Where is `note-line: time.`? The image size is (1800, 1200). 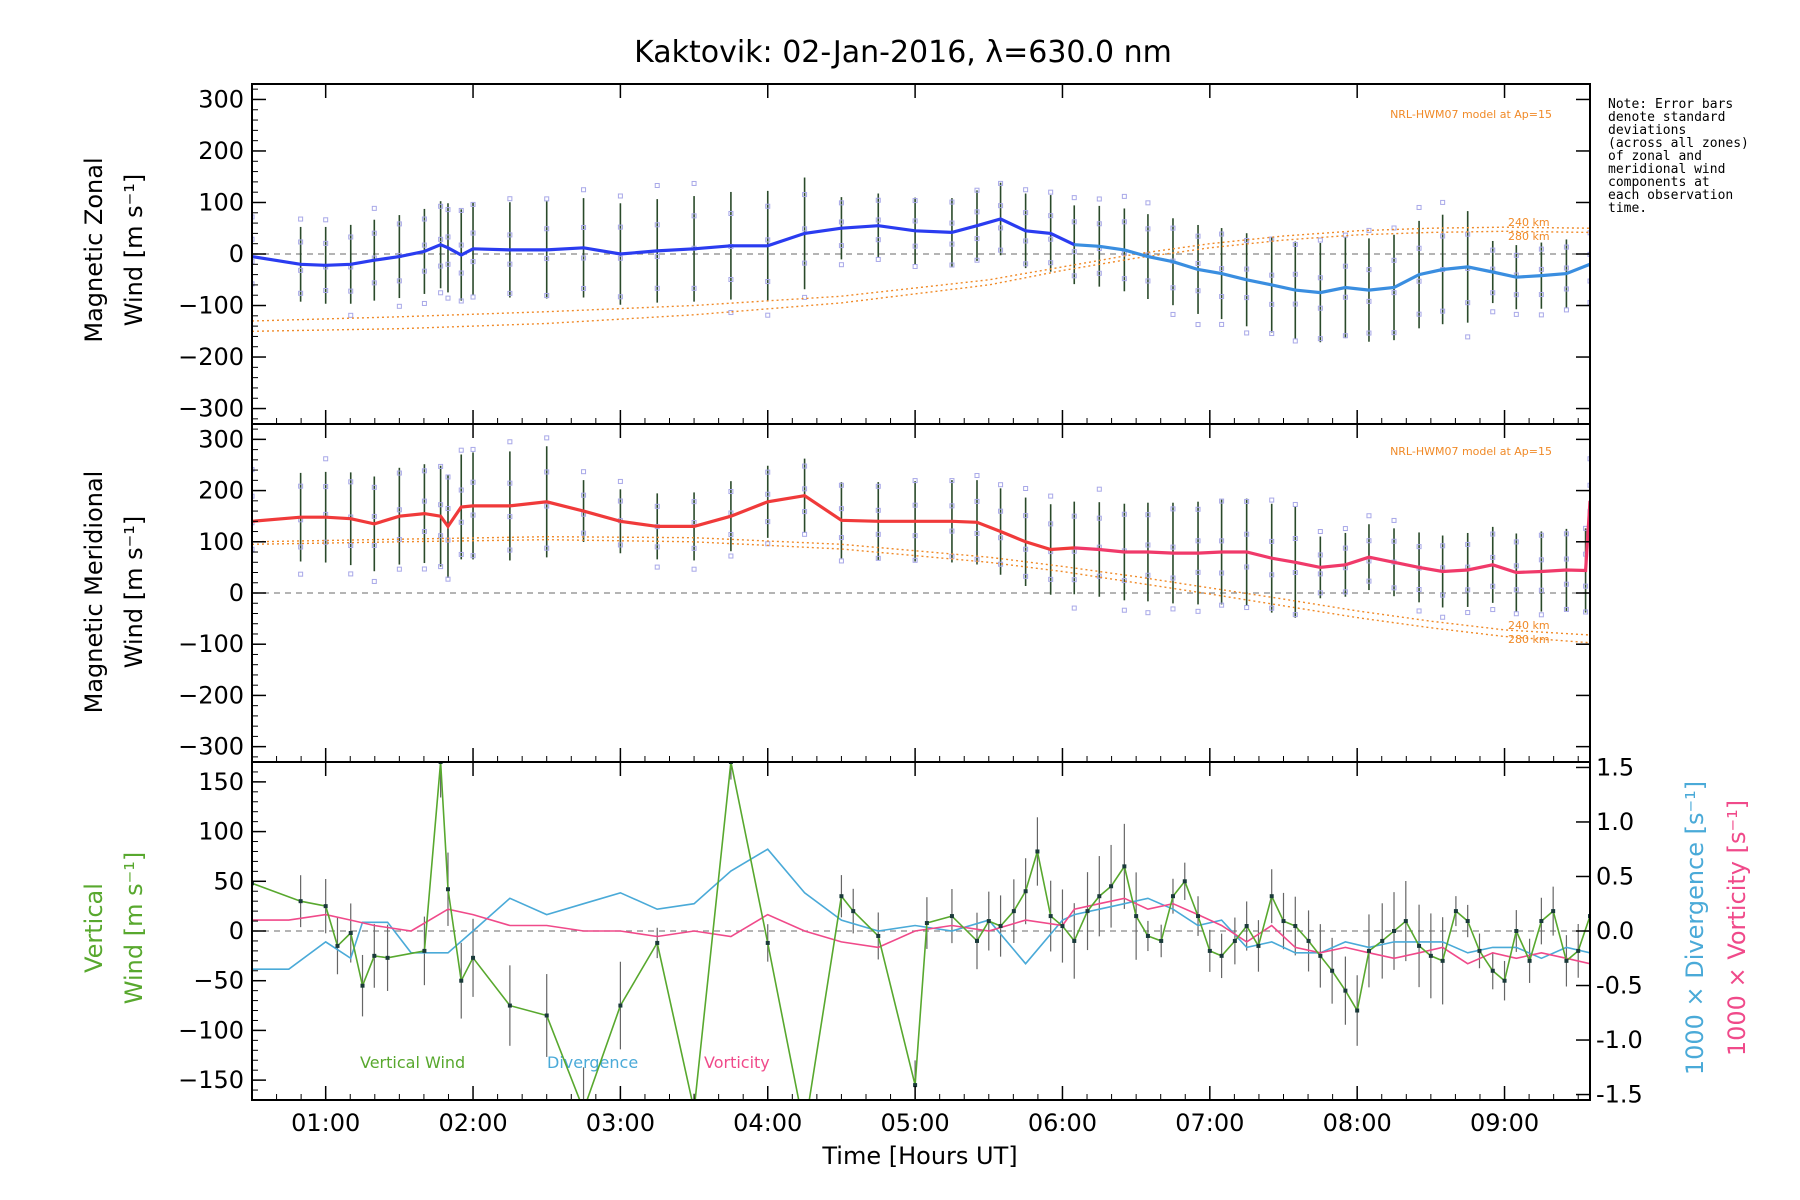 note-line: time. is located at coordinates (1627, 208).